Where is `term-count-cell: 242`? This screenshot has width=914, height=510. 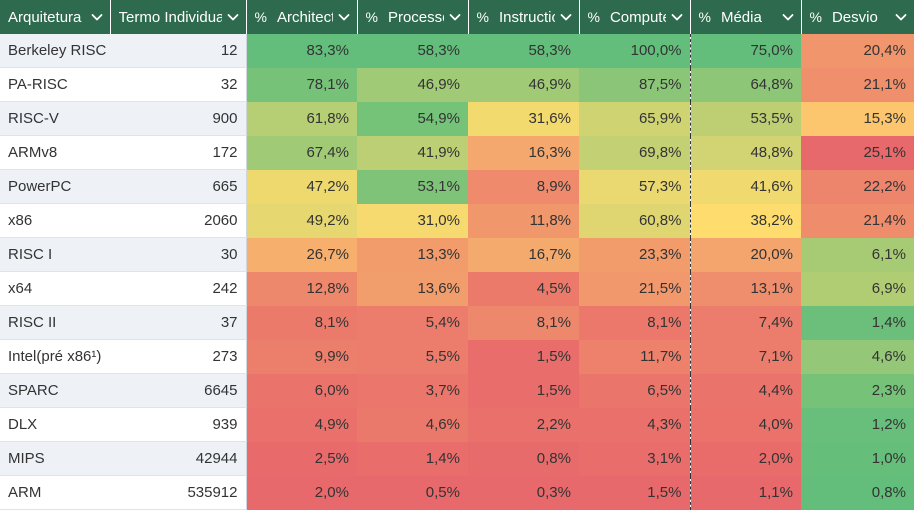
term-count-cell: 242 is located at coordinates (178, 288).